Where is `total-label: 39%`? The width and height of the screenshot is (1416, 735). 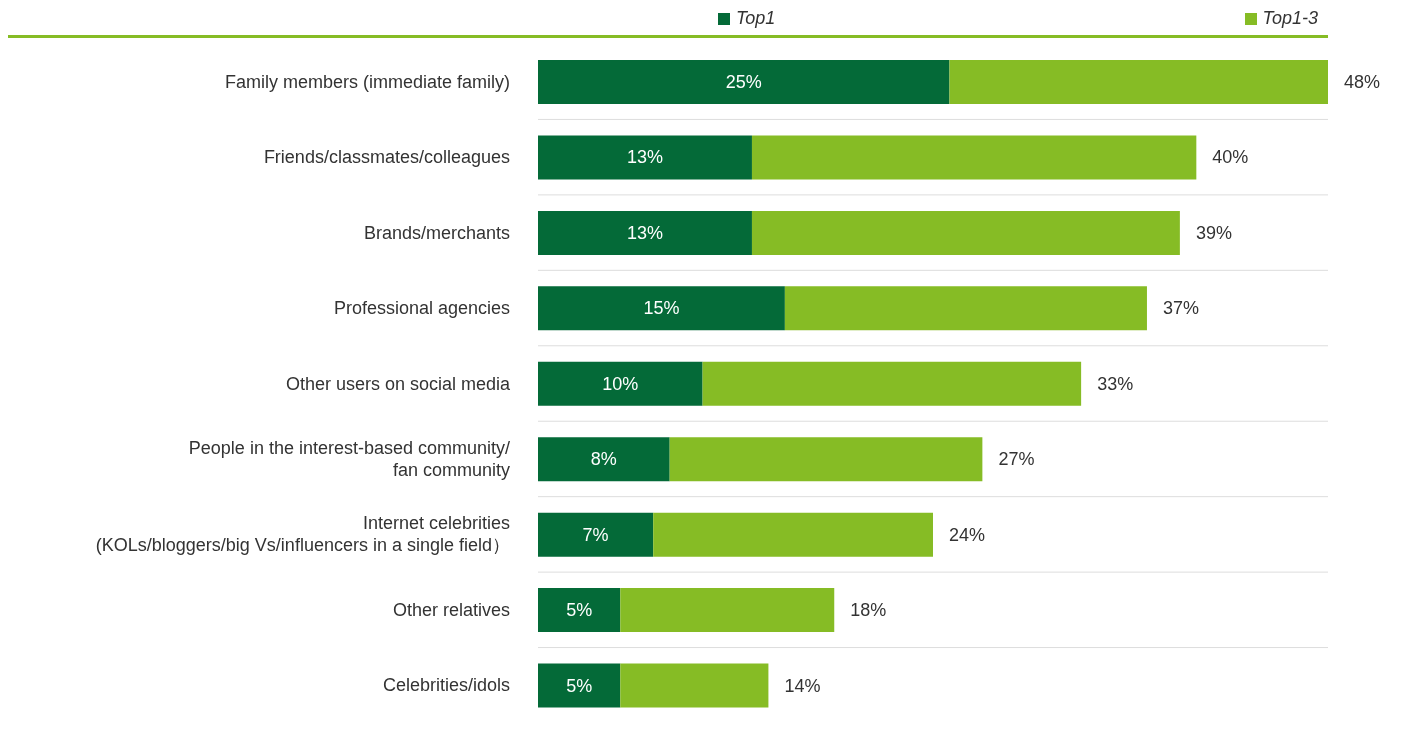
total-label: 39% is located at coordinates (1213, 232).